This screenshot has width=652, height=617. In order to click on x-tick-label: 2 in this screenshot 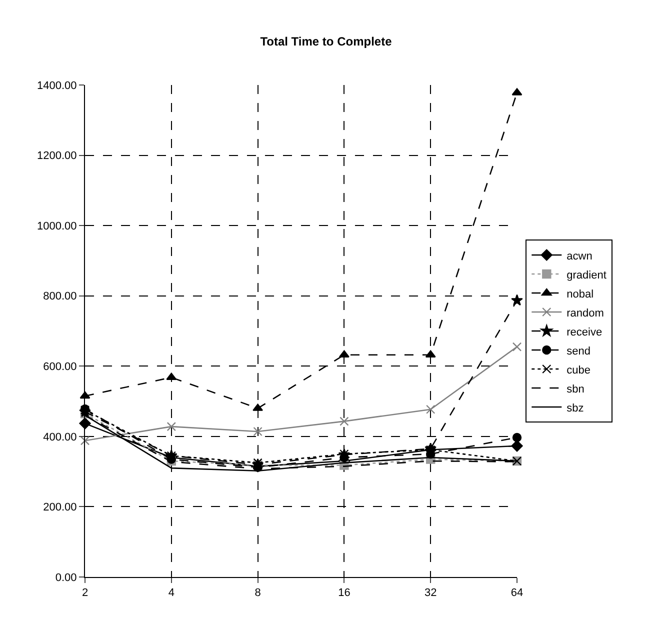, I will do `click(85, 593)`.